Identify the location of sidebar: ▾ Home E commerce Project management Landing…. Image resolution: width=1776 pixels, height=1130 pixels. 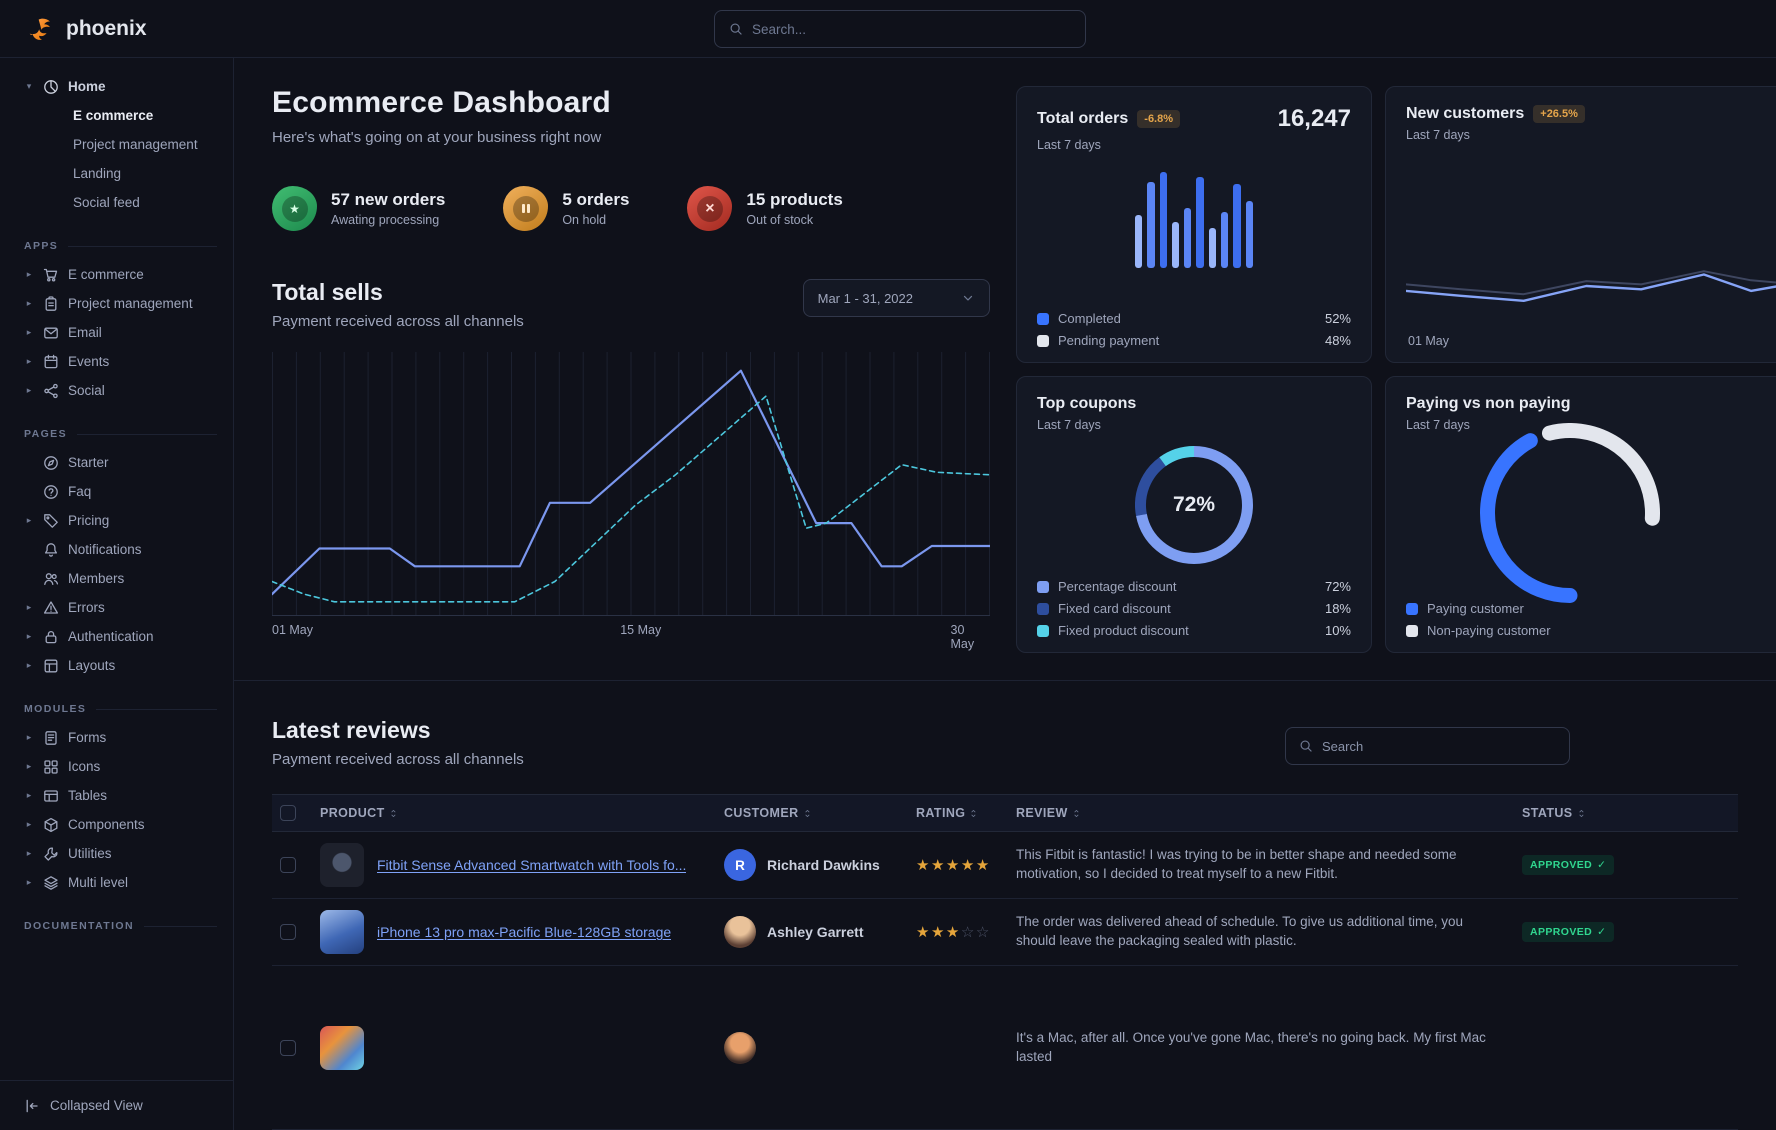
(117, 594).